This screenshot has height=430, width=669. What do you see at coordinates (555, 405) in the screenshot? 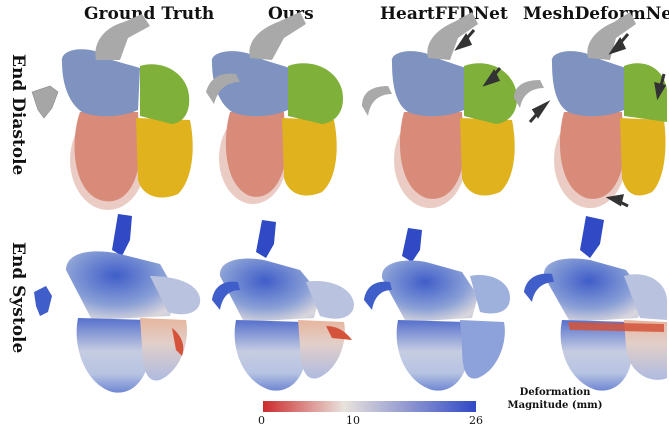
I see `colorbar-title-line2: Magnitude (mm)` at bounding box center [555, 405].